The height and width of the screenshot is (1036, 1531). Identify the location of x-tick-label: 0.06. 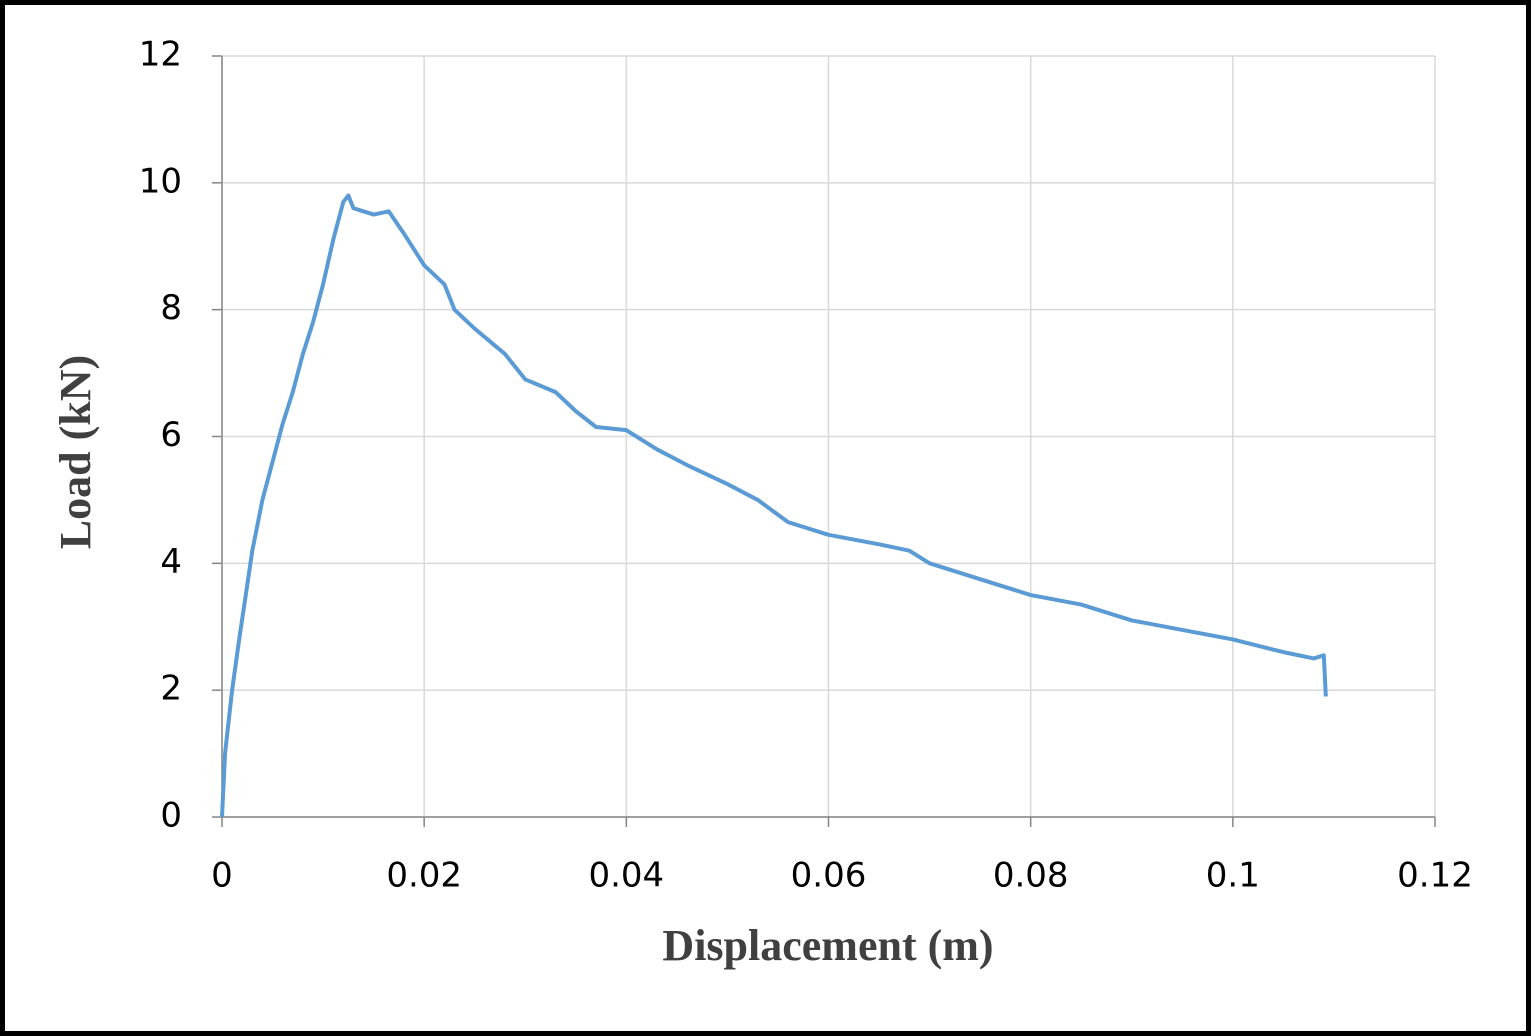
(829, 876).